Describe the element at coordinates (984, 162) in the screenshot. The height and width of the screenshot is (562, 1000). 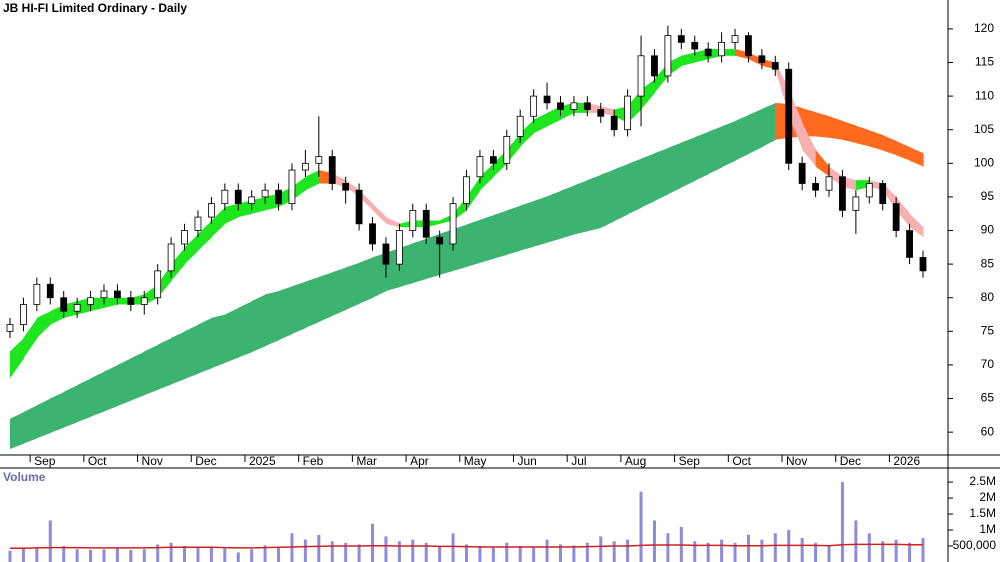
I see `y-tick-label: 100` at that location.